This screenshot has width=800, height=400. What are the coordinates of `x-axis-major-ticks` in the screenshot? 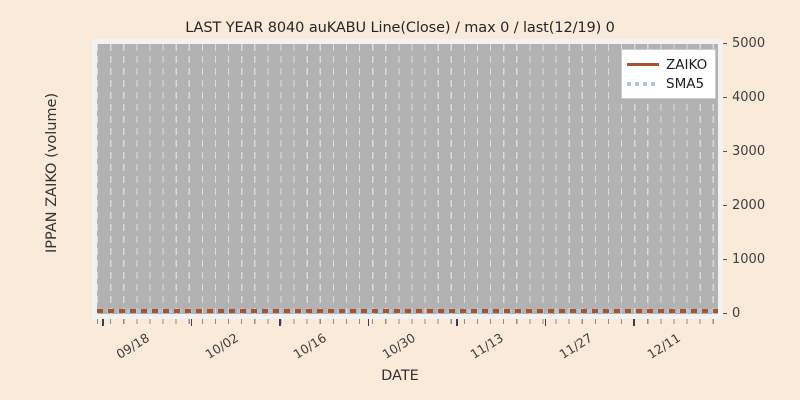 It's located at (407, 322).